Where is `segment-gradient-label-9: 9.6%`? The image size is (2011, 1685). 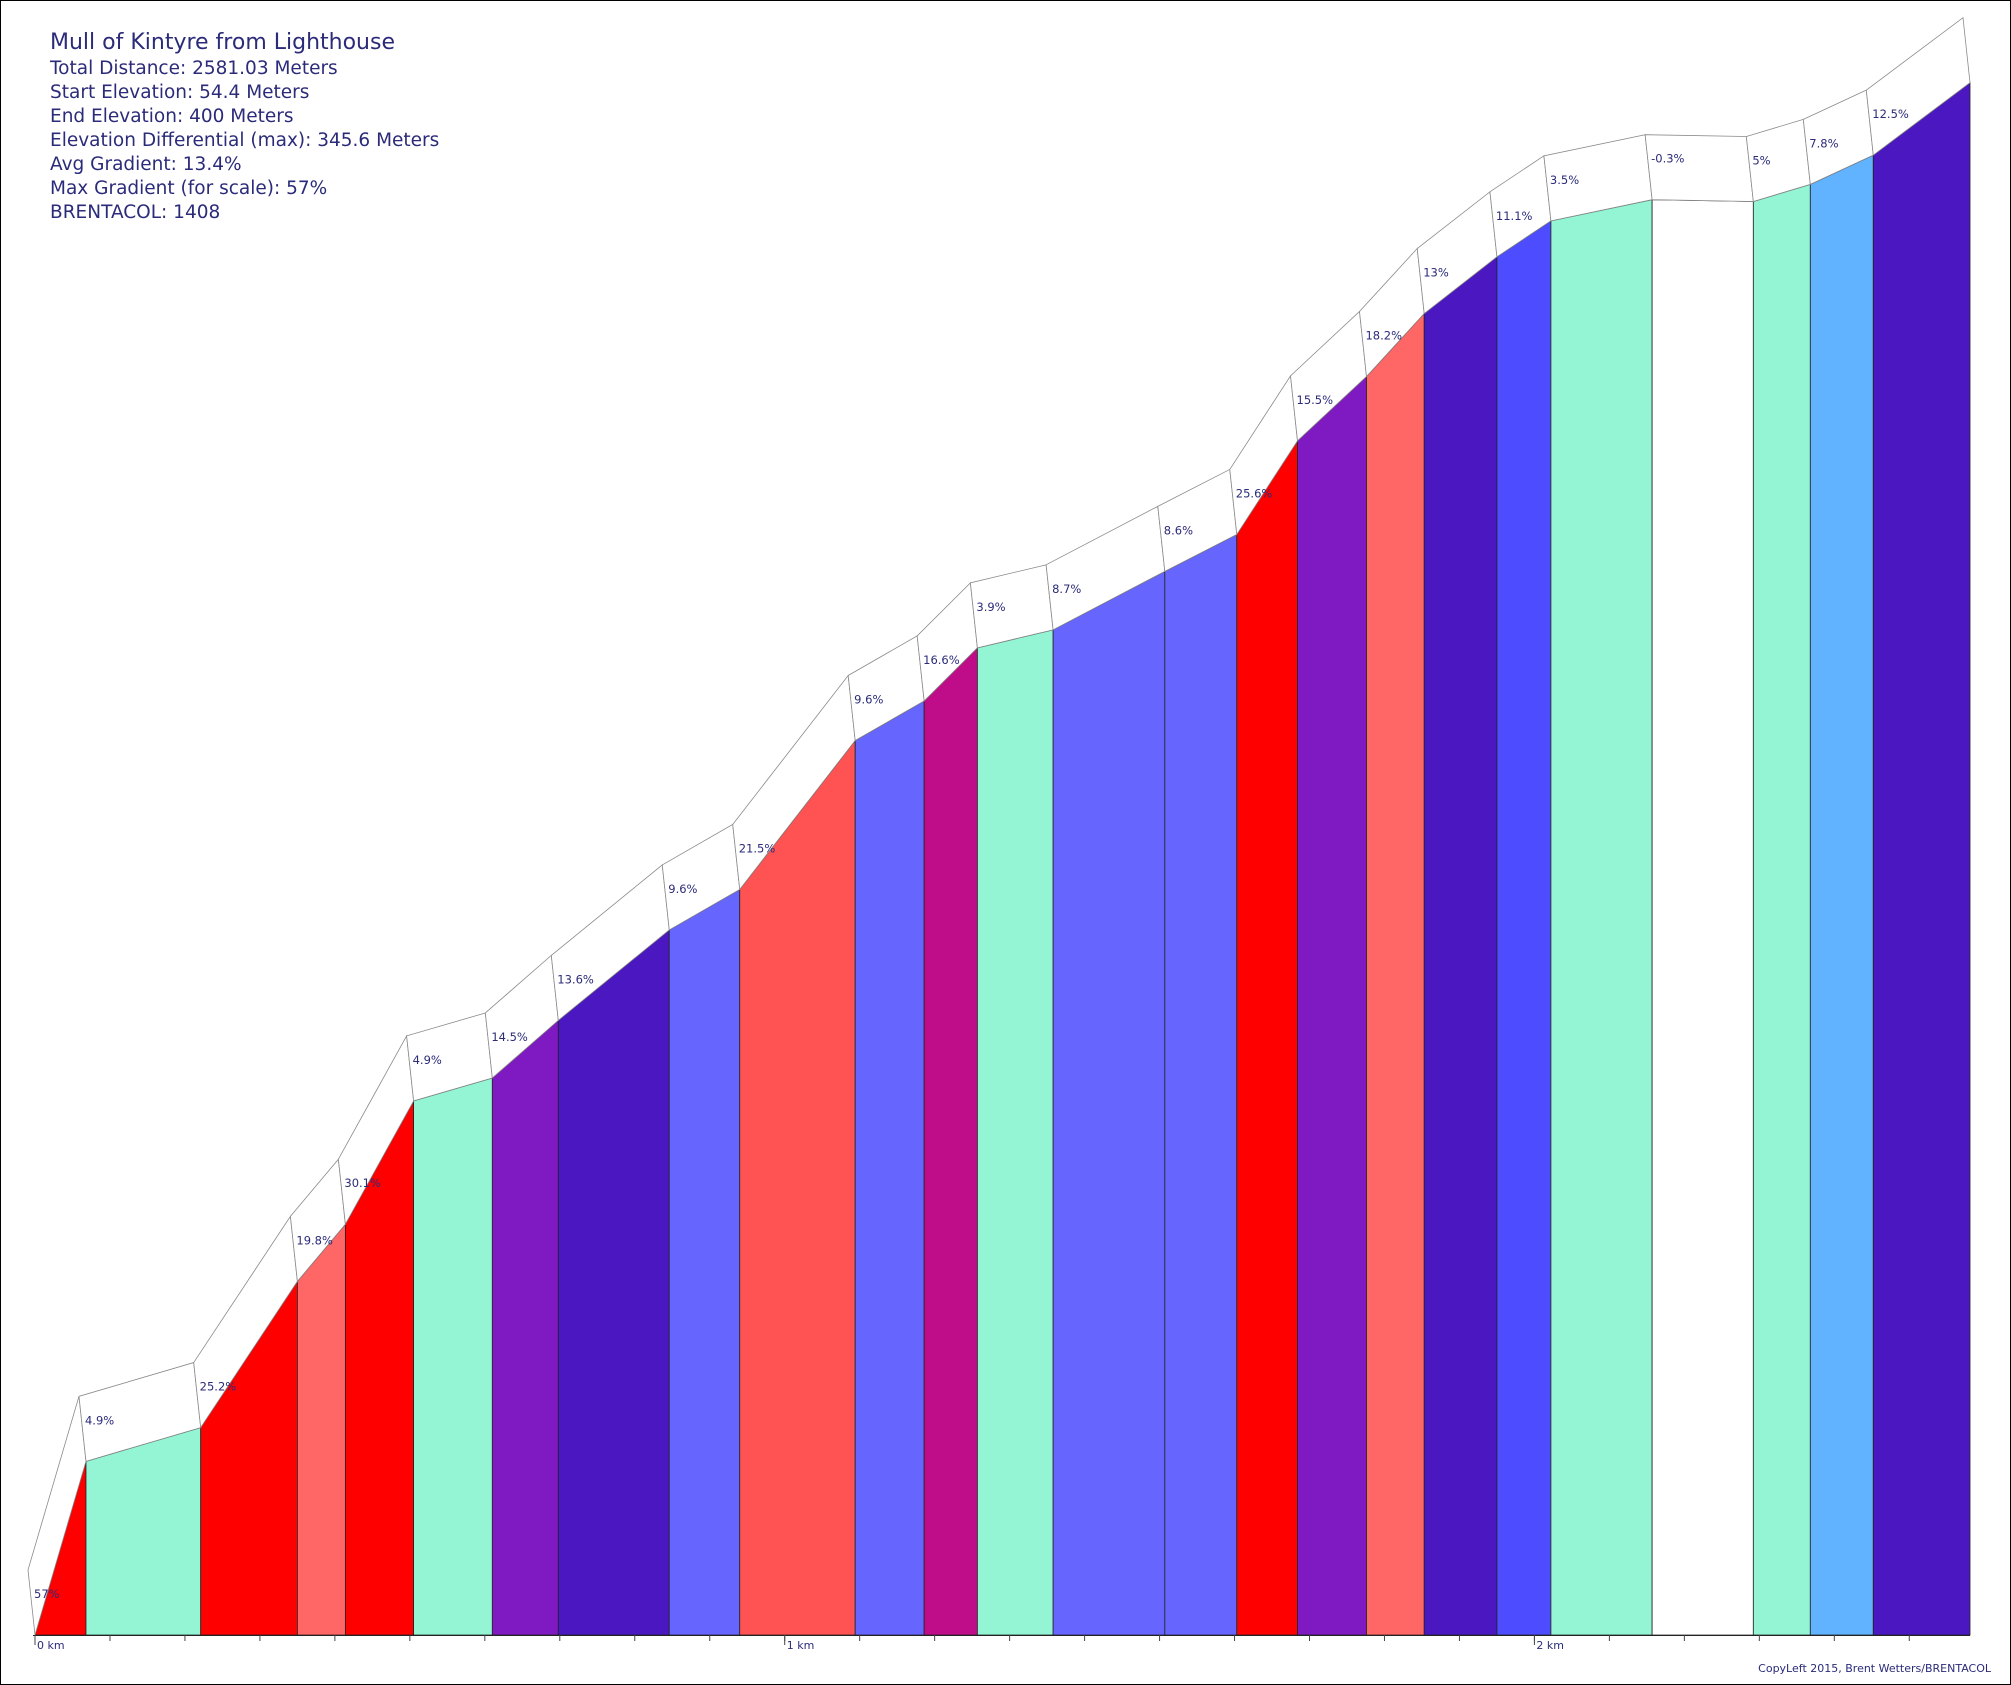 segment-gradient-label-9: 9.6% is located at coordinates (682, 889).